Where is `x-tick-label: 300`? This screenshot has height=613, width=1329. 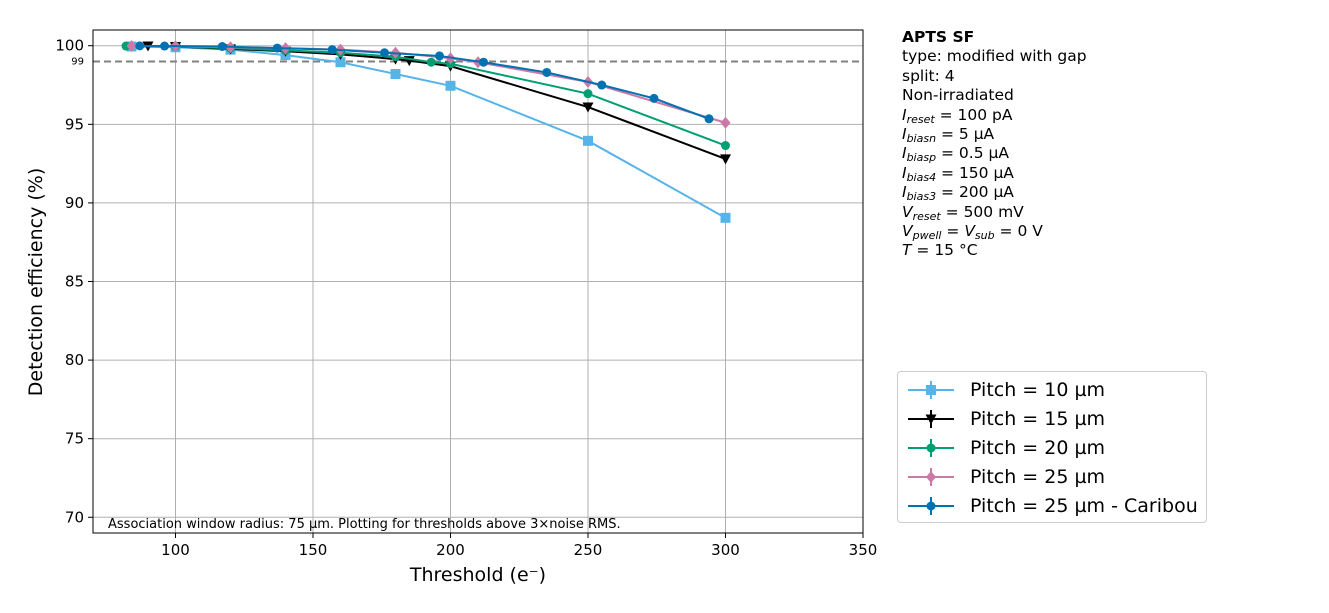 x-tick-label: 300 is located at coordinates (725, 550).